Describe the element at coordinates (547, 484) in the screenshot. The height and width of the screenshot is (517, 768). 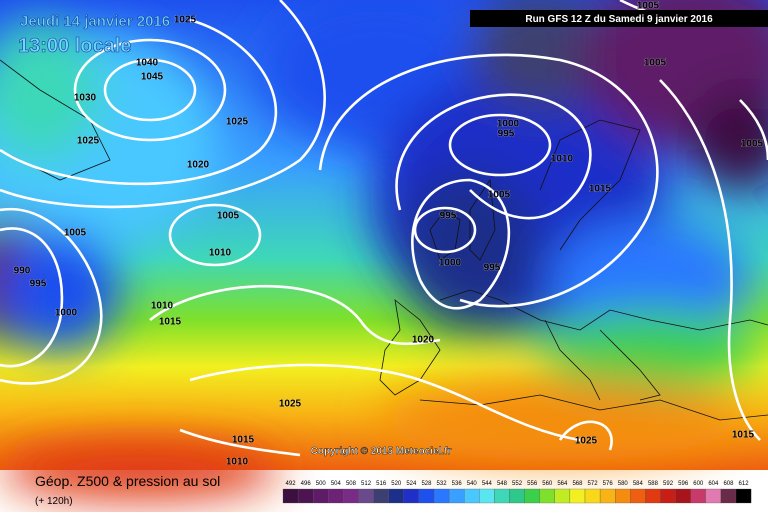
I see `legend-label: 560` at that location.